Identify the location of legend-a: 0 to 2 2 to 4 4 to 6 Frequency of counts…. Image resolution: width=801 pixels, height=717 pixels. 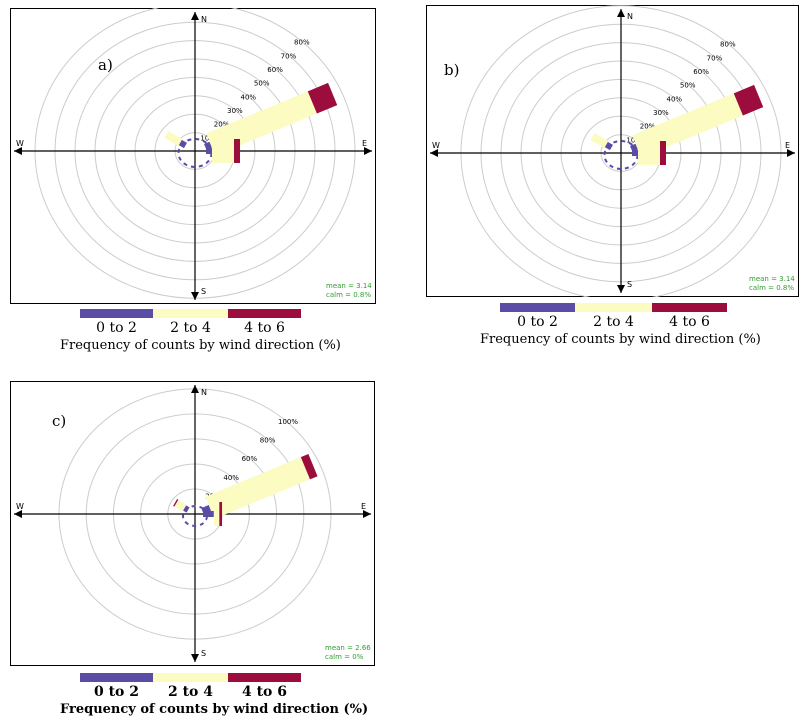
(210, 331).